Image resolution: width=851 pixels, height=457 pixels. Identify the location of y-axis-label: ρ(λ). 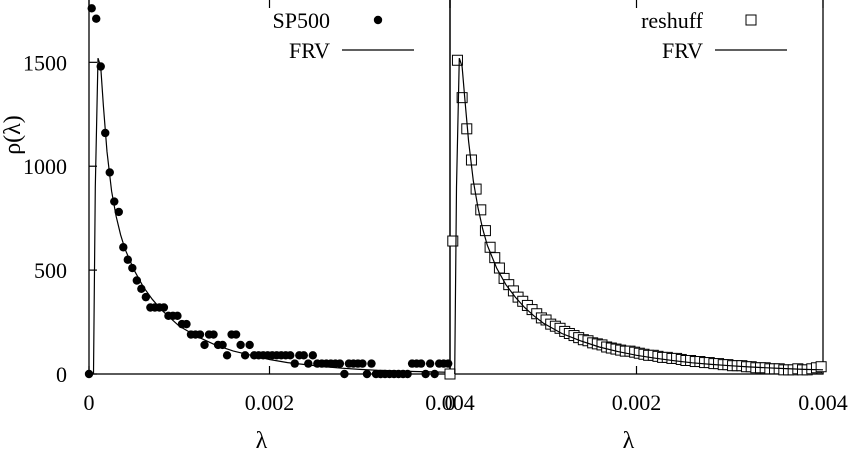
(13, 135).